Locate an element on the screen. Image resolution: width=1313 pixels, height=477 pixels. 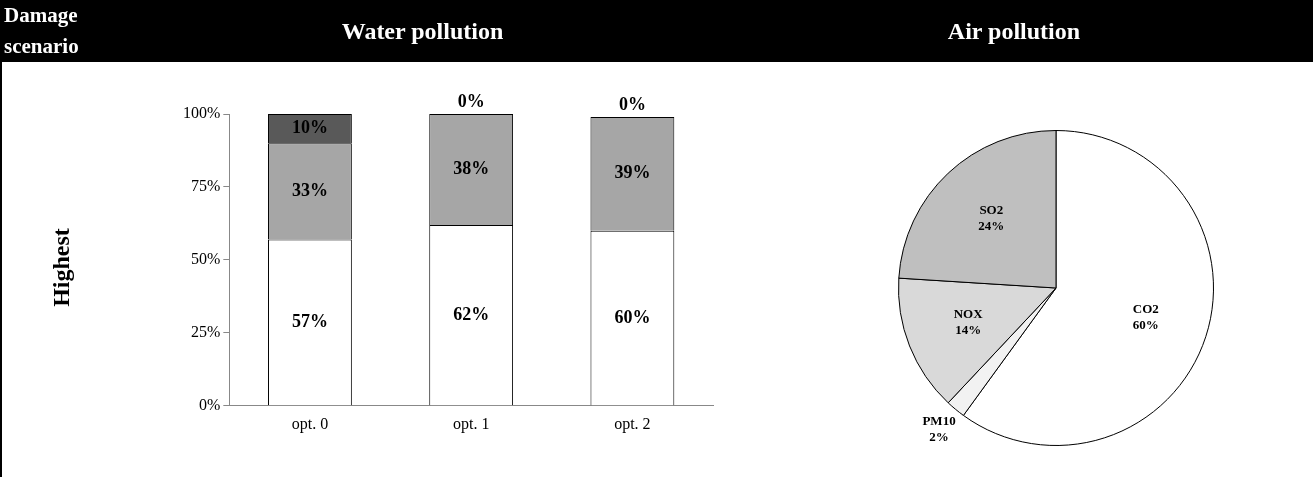
slice-label: SO2 is located at coordinates (991, 210).